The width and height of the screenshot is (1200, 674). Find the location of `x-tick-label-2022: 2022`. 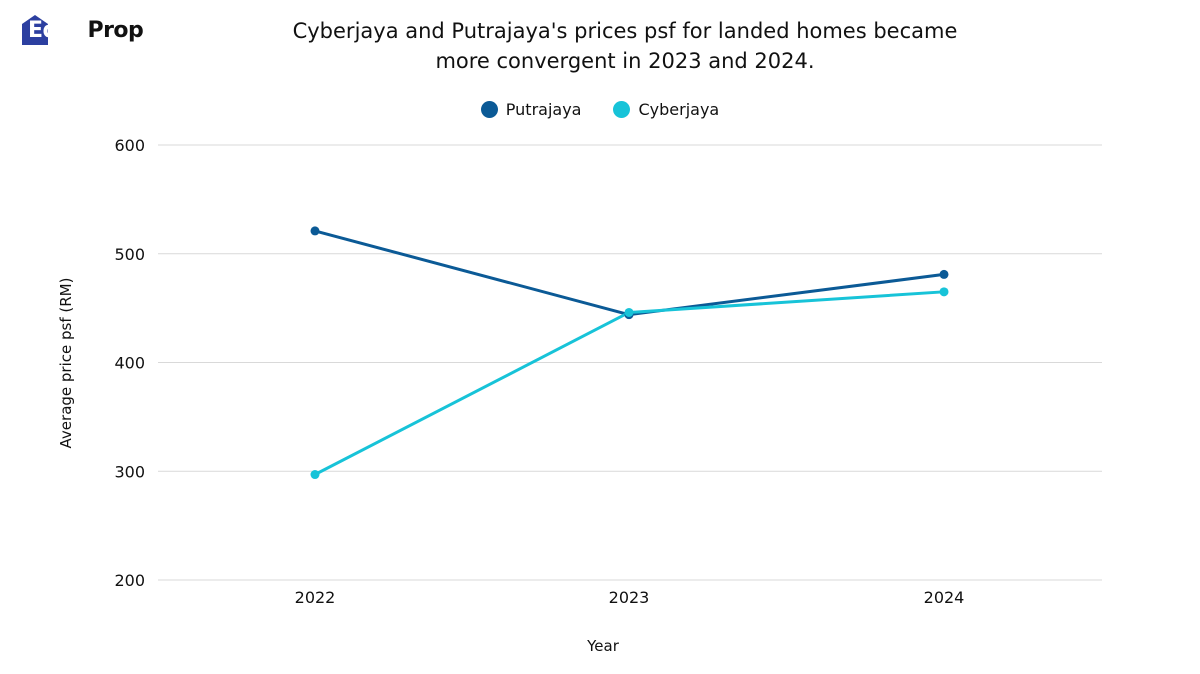

x-tick-label-2022: 2022 is located at coordinates (315, 597).